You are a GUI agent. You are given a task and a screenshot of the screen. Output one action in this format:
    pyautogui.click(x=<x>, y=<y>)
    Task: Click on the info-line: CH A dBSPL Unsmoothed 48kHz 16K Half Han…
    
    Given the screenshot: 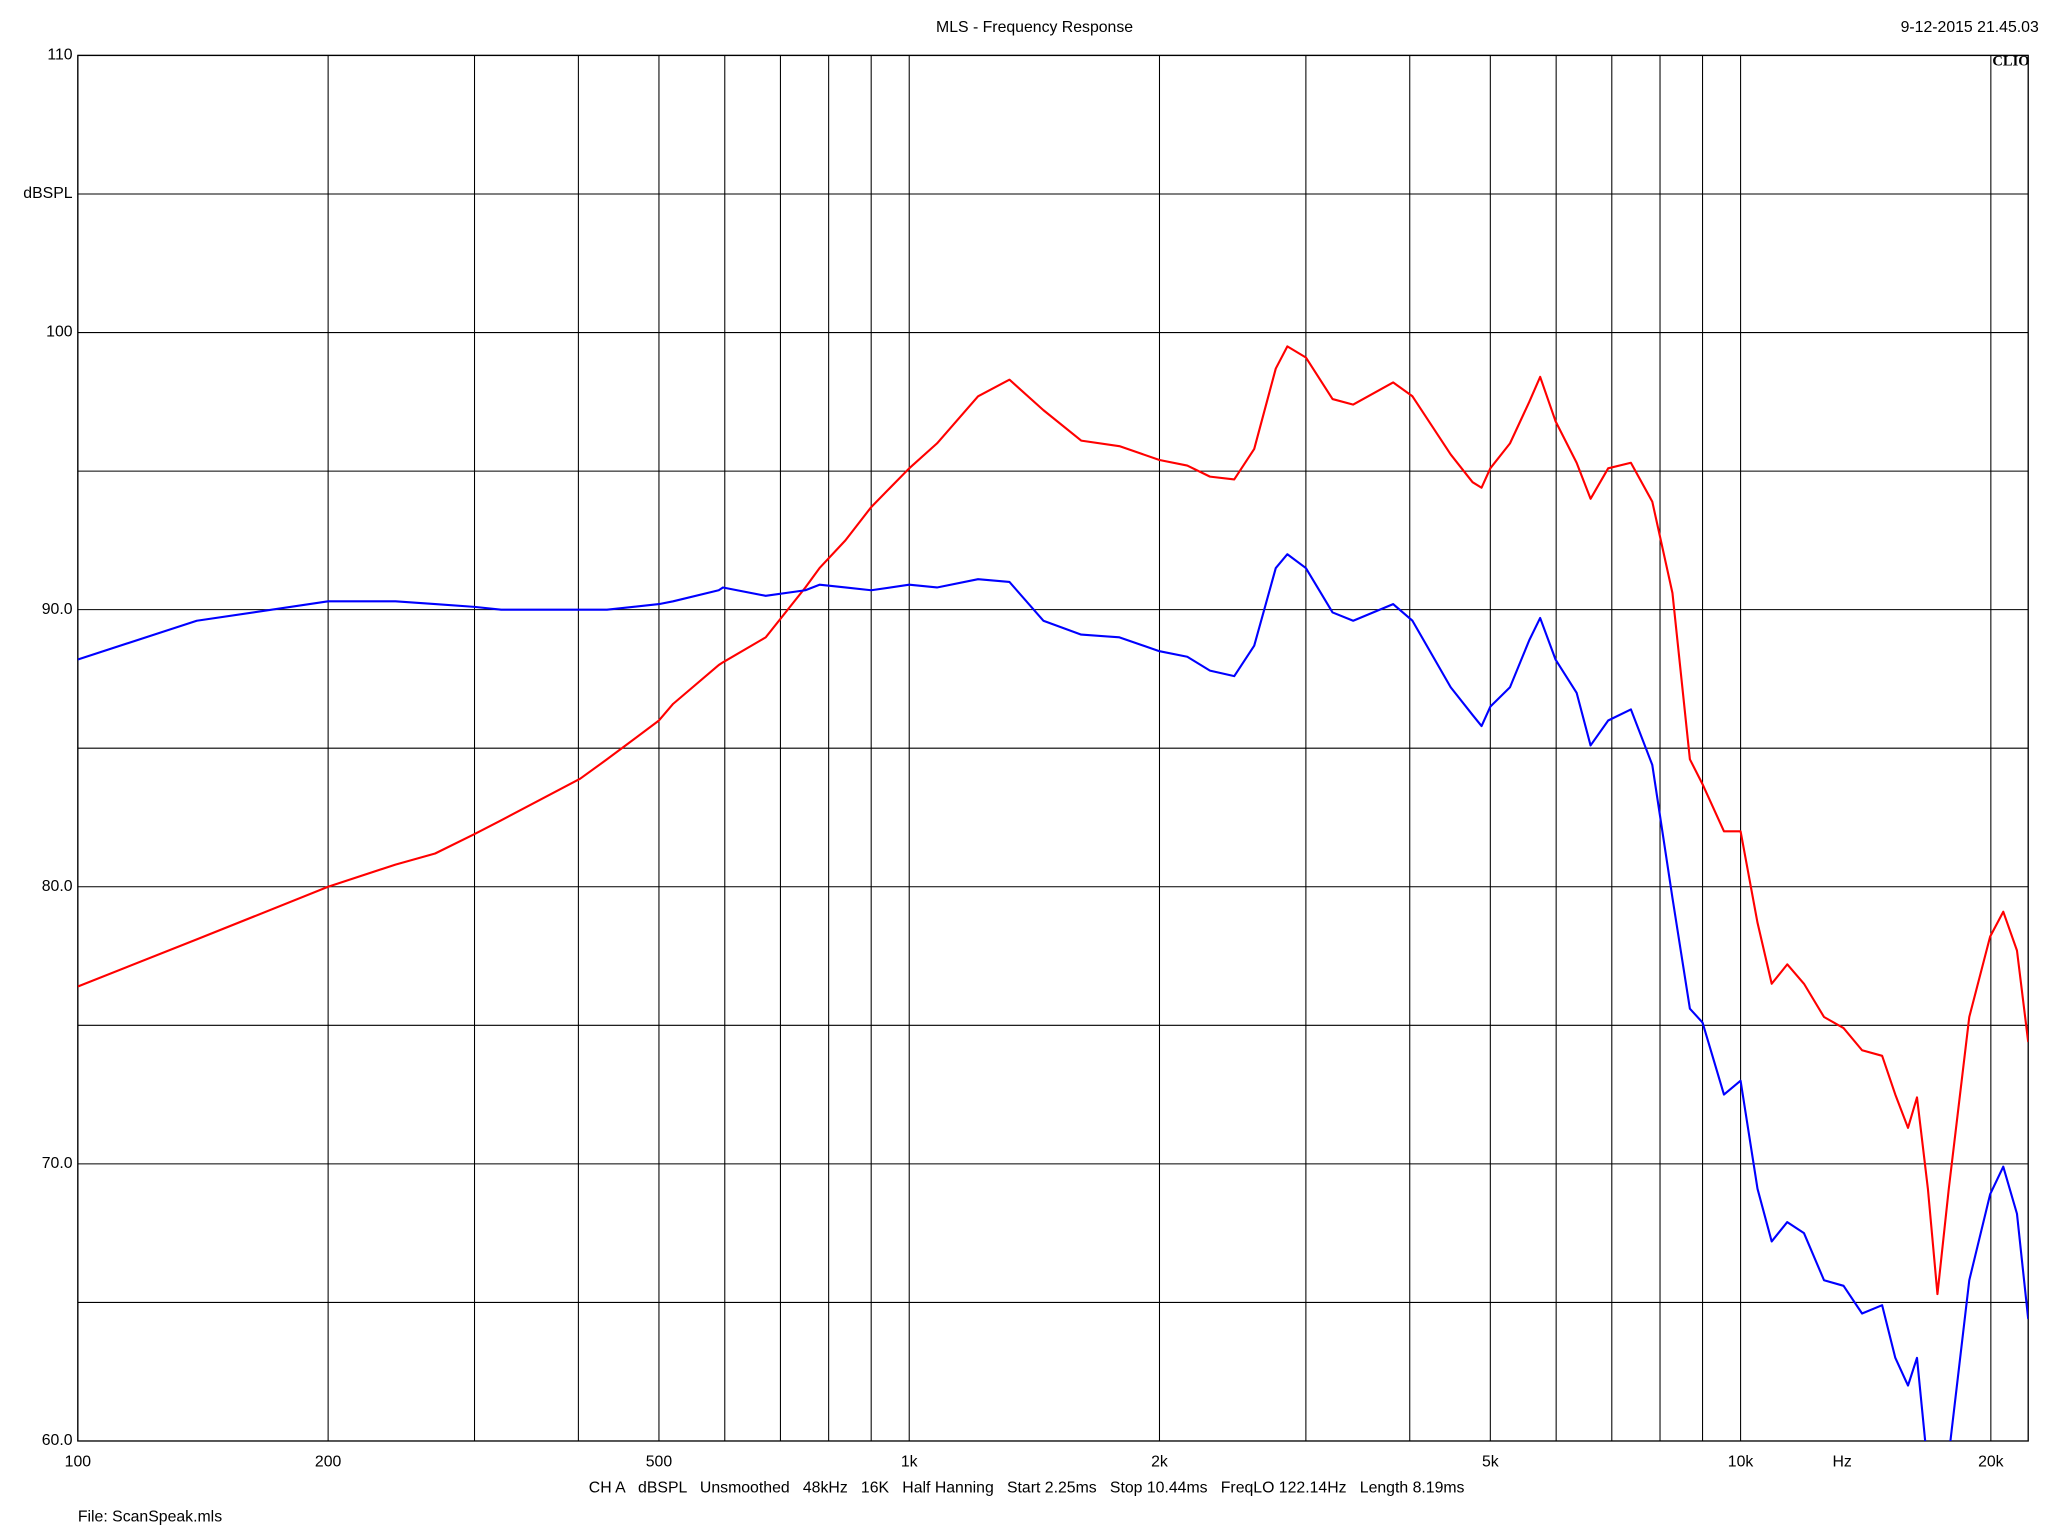 What is the action you would take?
    pyautogui.click(x=1027, y=1488)
    